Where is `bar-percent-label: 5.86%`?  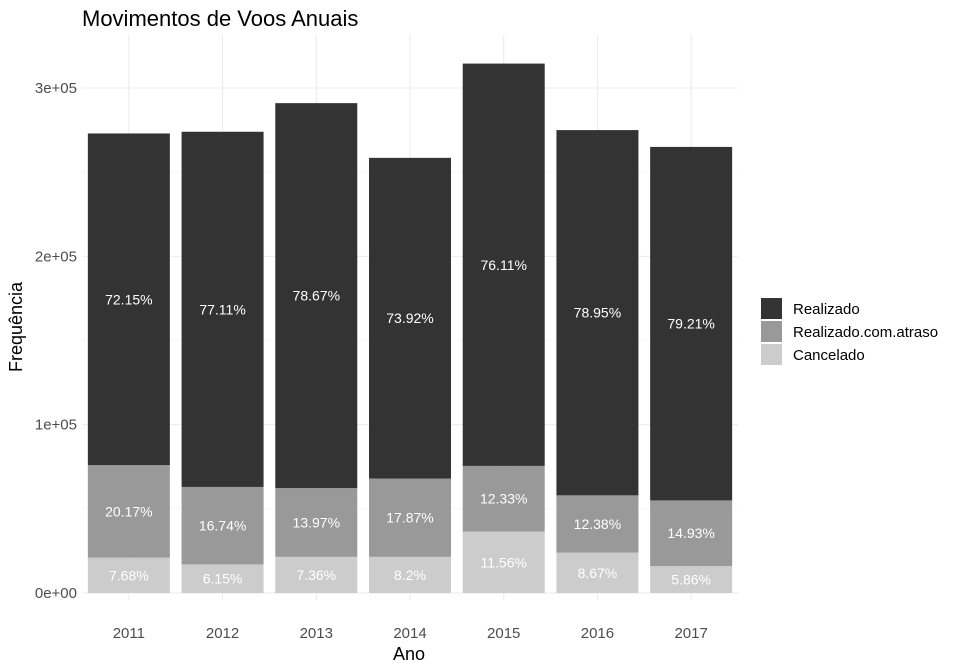 bar-percent-label: 5.86% is located at coordinates (691, 580).